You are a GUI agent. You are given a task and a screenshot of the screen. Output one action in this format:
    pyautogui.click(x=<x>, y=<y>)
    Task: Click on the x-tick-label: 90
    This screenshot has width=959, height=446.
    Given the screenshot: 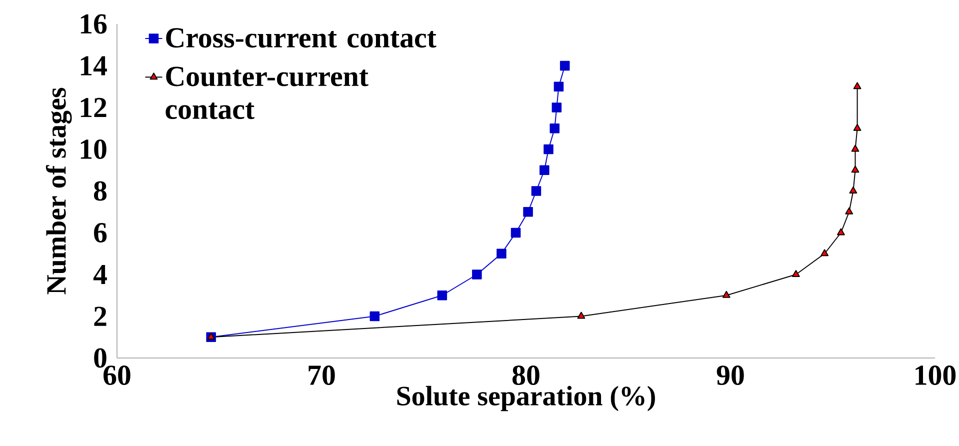 What is the action you would take?
    pyautogui.click(x=730, y=376)
    